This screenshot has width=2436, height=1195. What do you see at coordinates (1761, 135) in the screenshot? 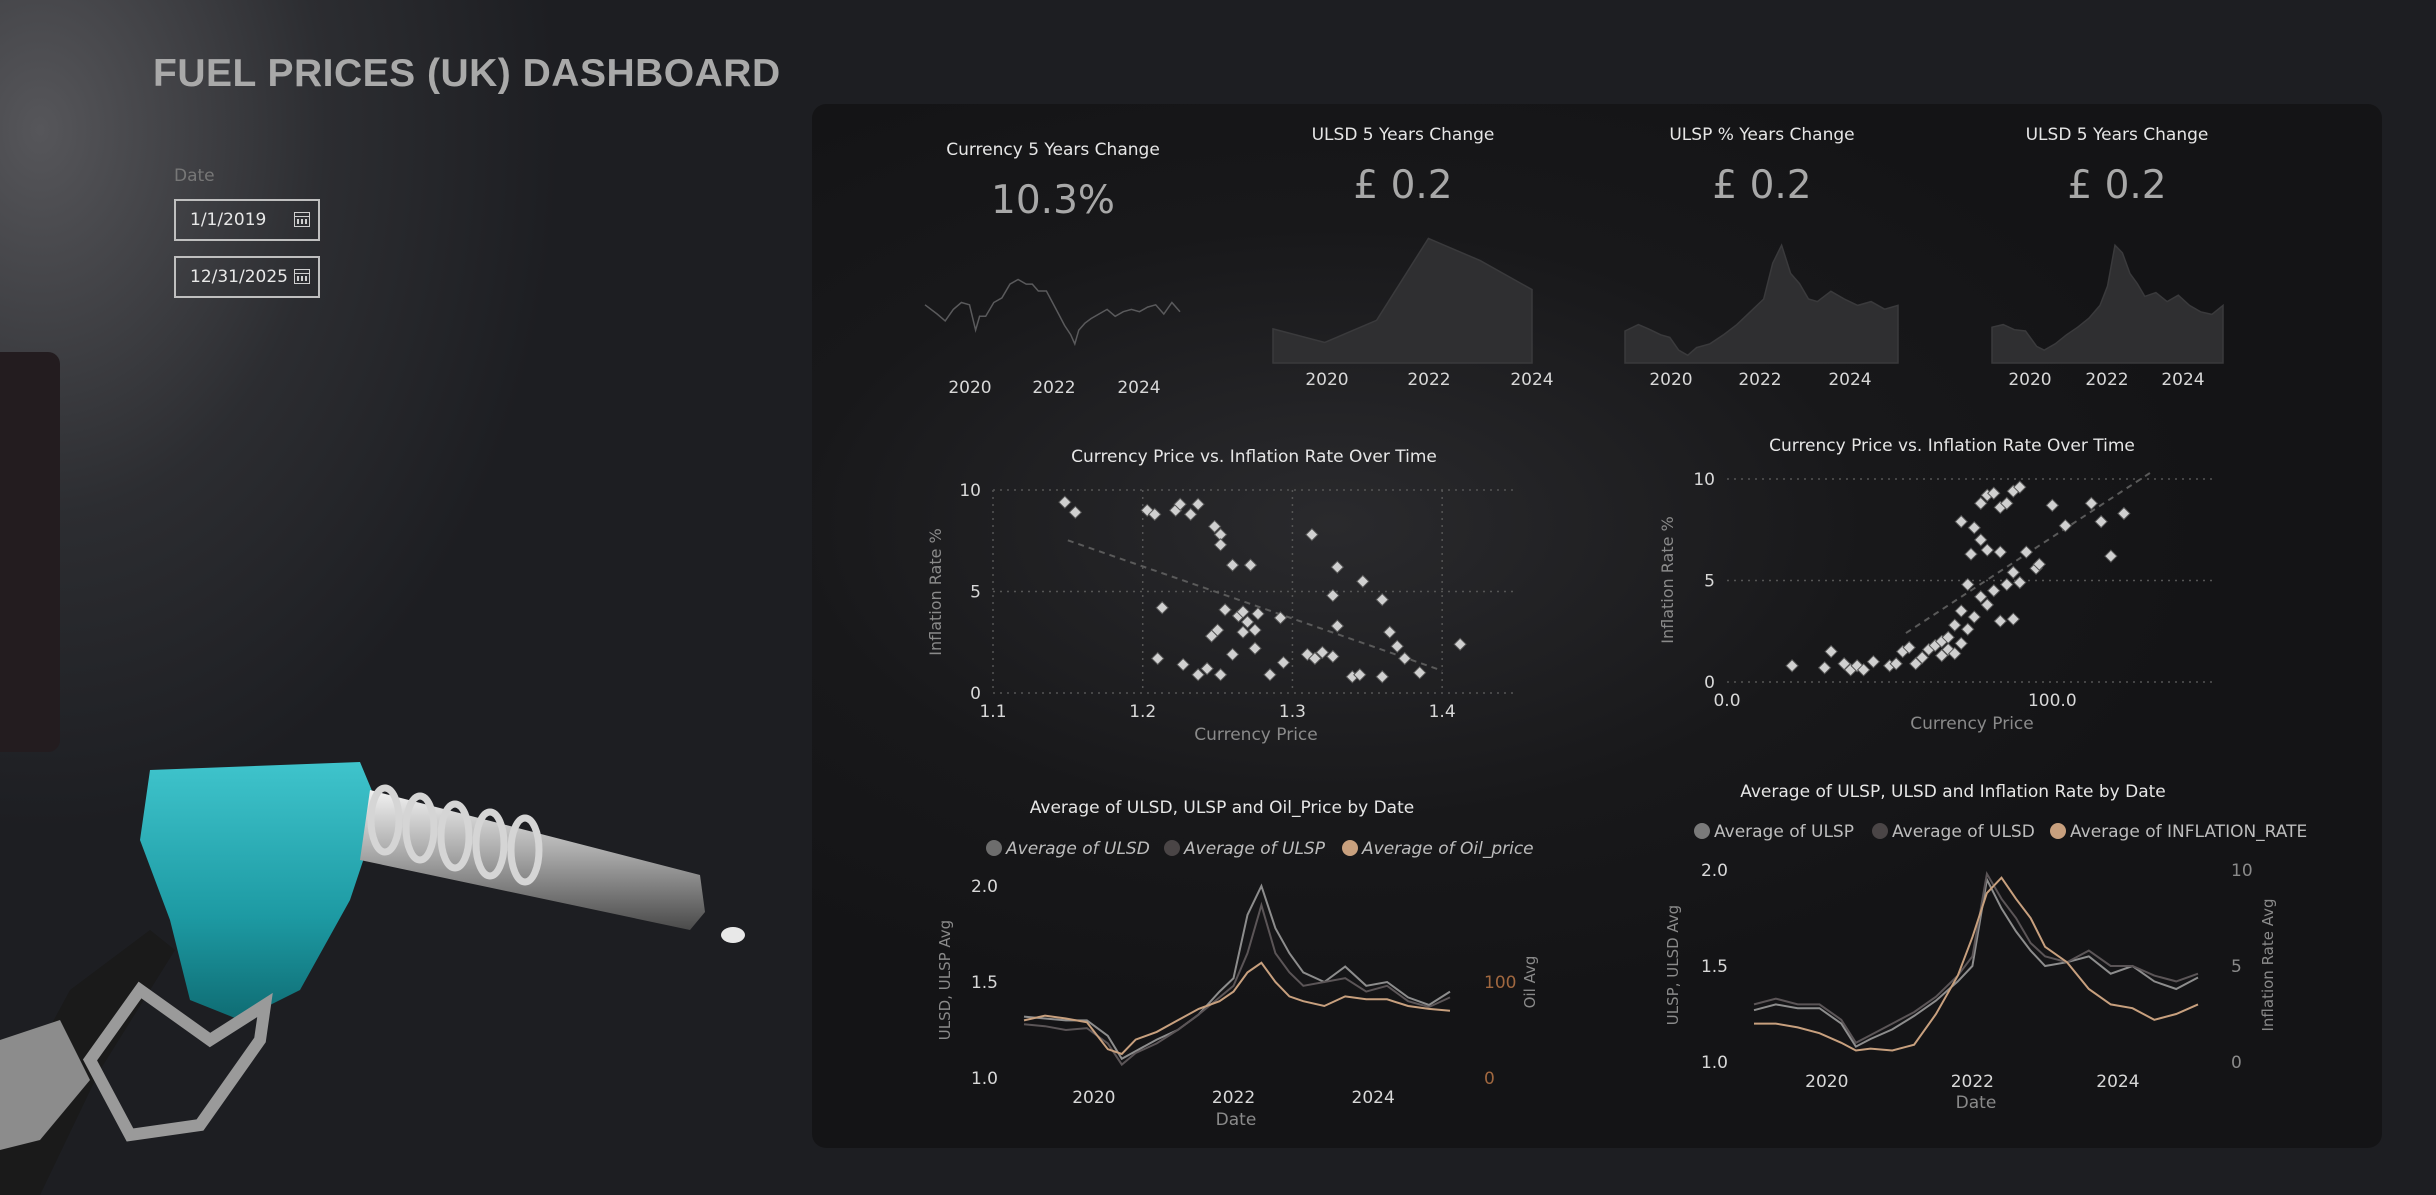
I see `kpi-title-ulsp: ULSP % Years Change` at bounding box center [1761, 135].